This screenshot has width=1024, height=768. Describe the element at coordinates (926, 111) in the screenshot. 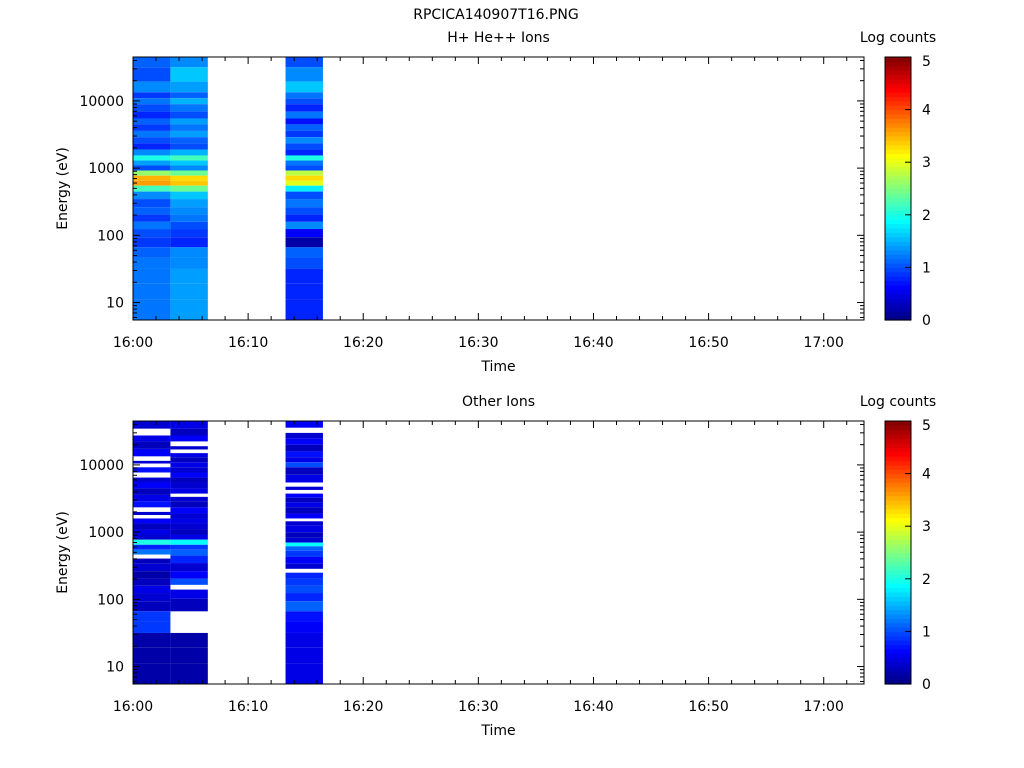

I see `colorbar-tick-label: 4` at that location.